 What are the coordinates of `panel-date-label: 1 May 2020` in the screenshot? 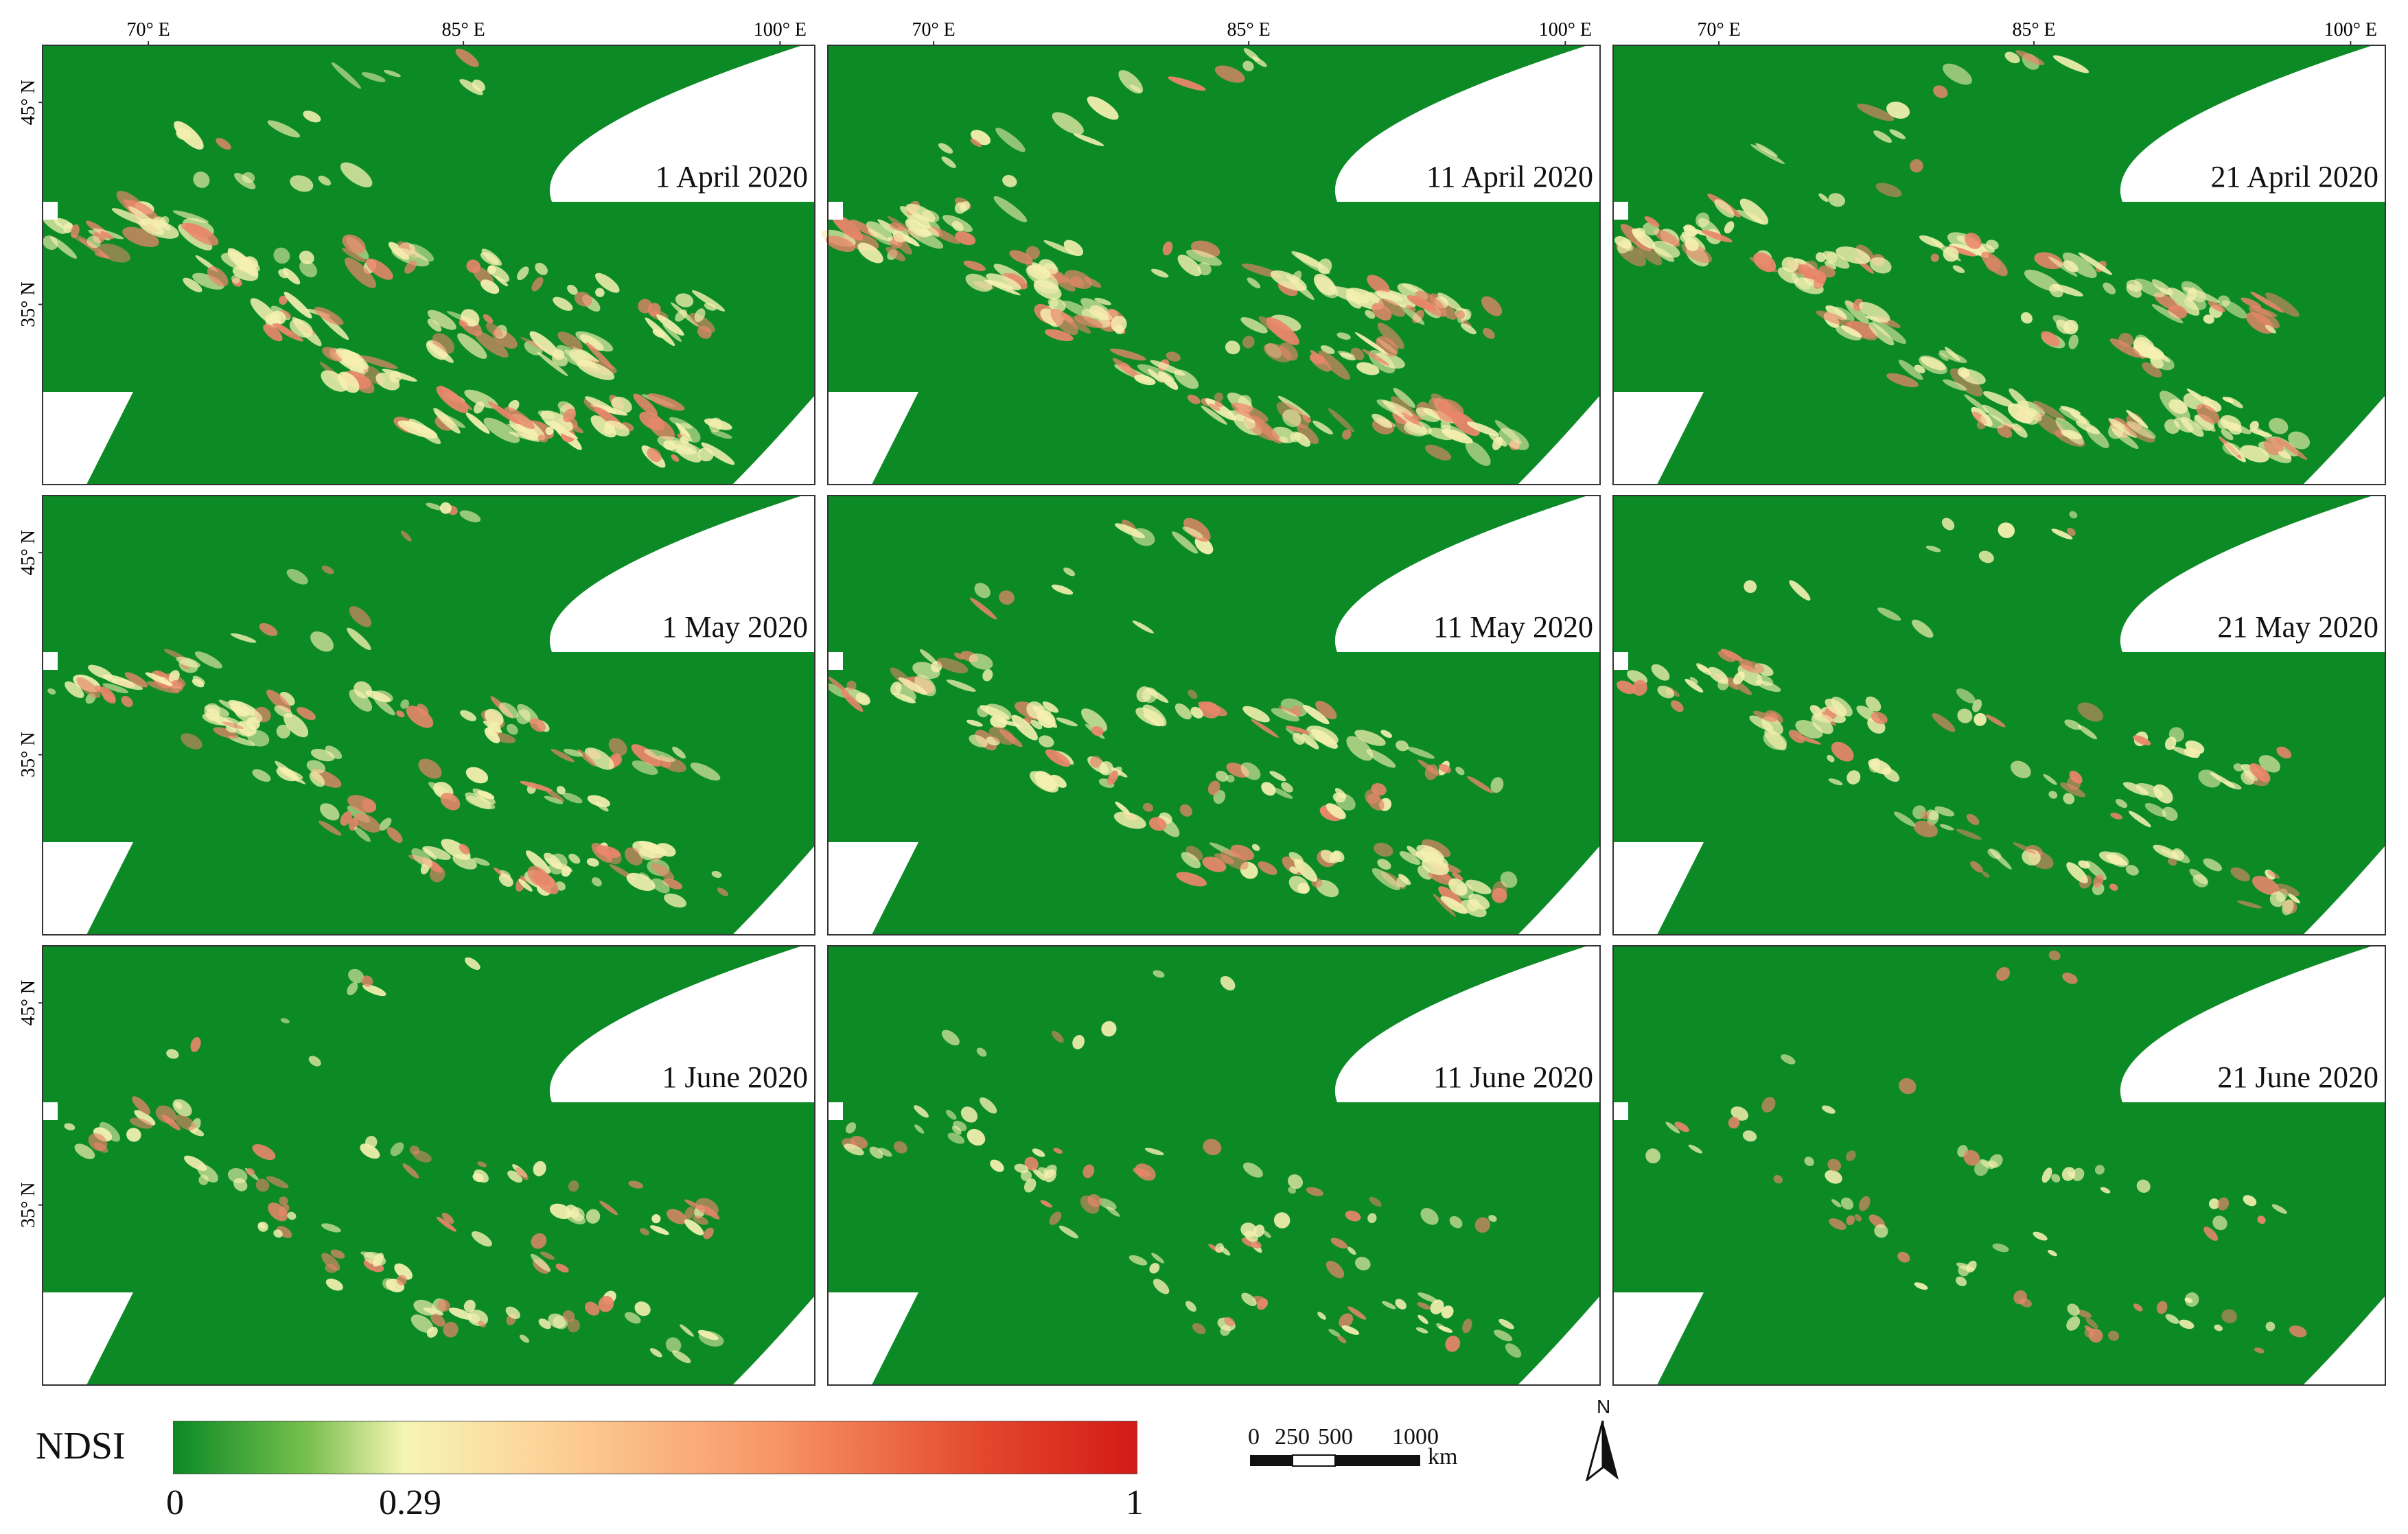 It's located at (735, 627).